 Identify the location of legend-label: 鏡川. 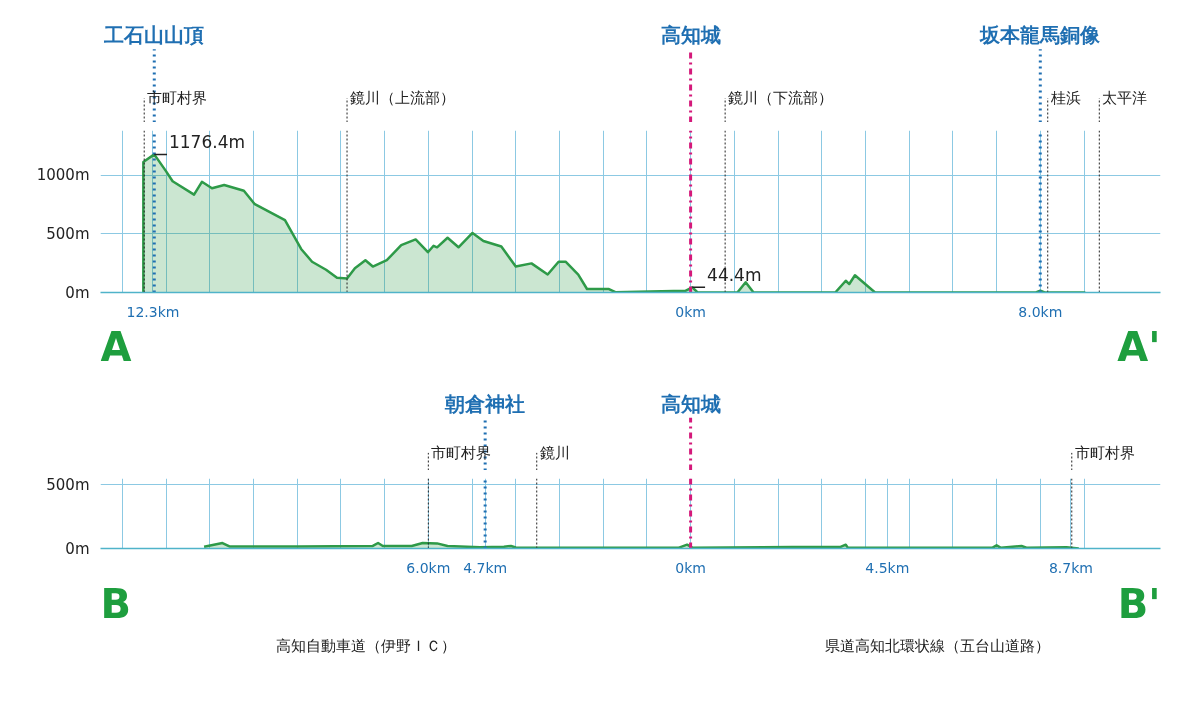
(554, 452).